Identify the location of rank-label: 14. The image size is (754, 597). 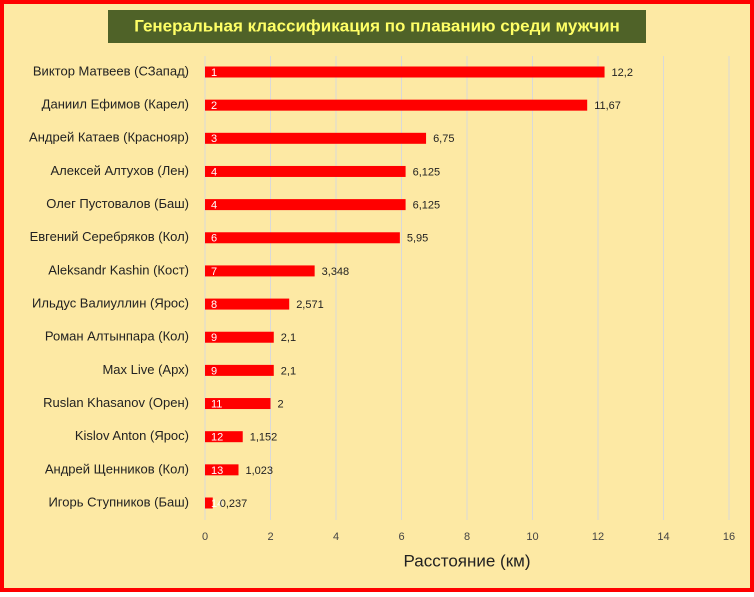
(217, 504).